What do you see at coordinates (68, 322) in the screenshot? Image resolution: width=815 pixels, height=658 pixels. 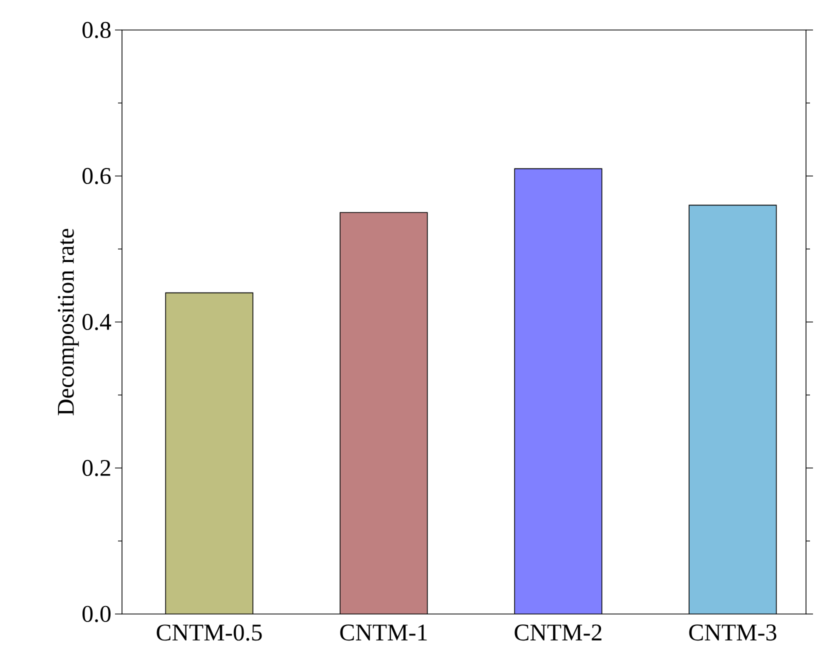 I see `y-axis-title: Decomposition rate` at bounding box center [68, 322].